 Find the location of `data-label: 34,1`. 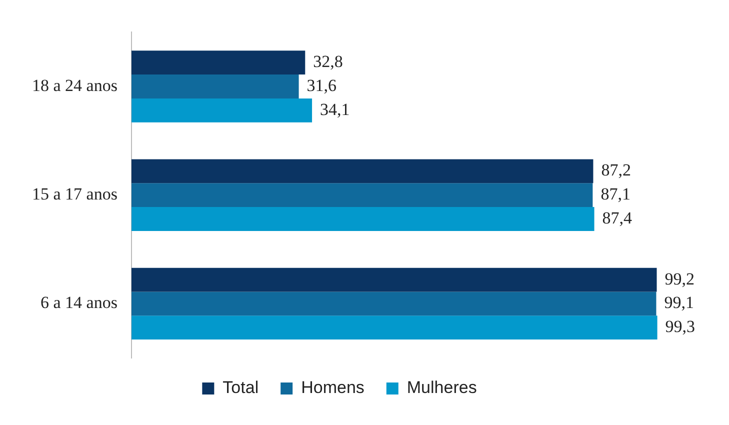

data-label: 34,1 is located at coordinates (335, 109).